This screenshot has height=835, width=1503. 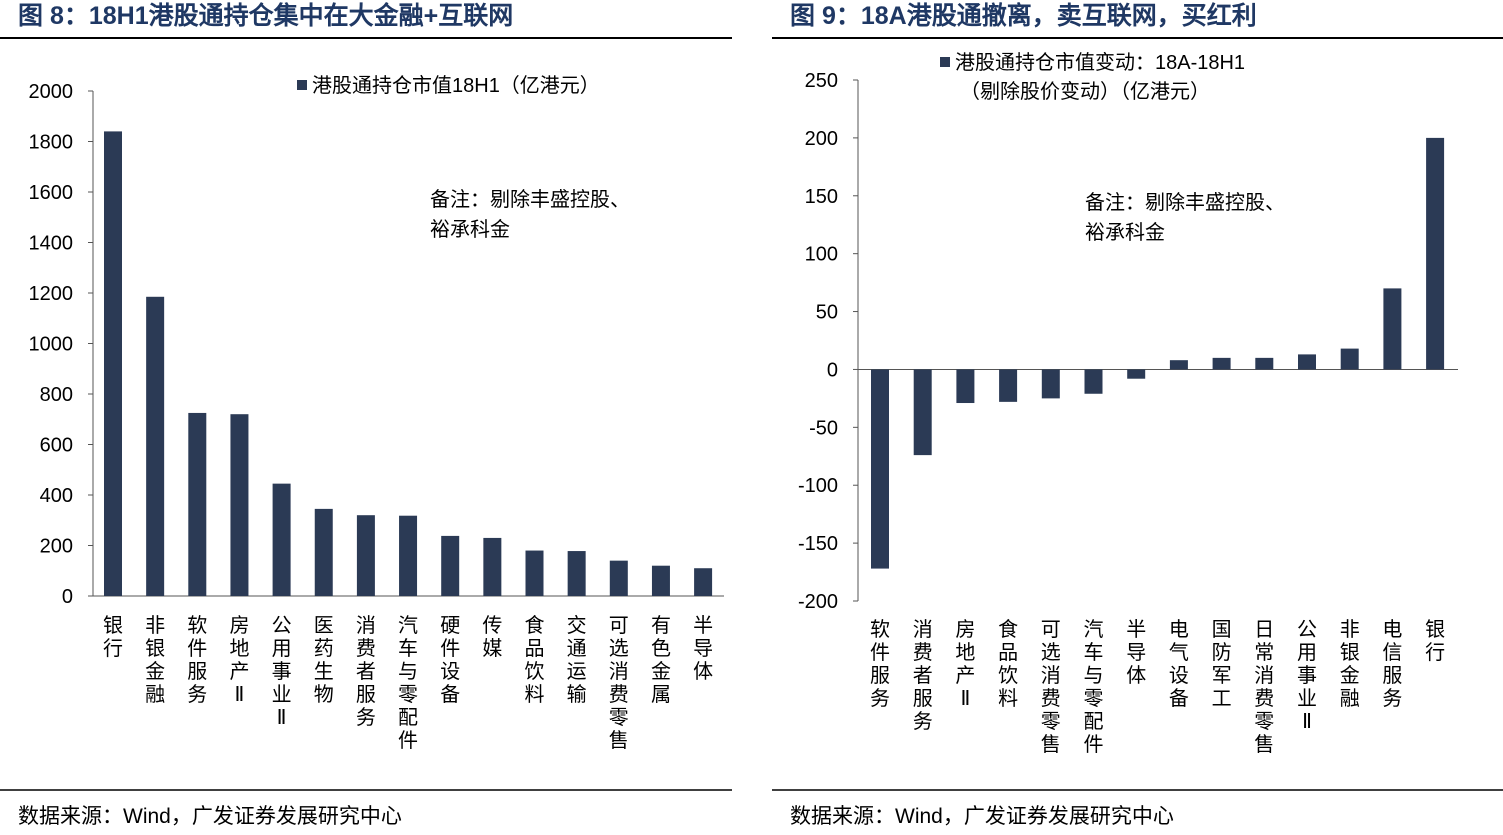 What do you see at coordinates (51, 143) in the screenshot?
I see `y-tick-label: 1800` at bounding box center [51, 143].